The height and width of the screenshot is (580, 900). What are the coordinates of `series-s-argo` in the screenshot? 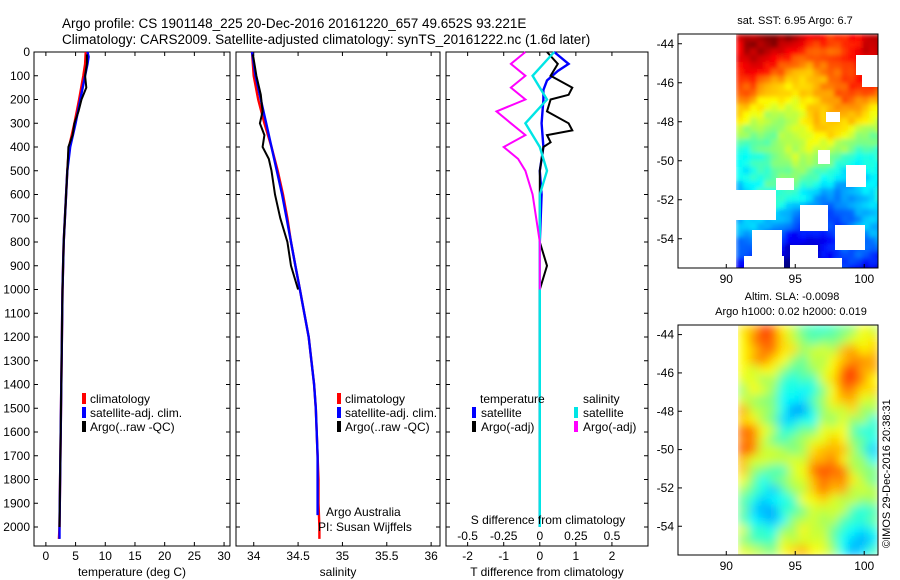 It's located at (517, 170).